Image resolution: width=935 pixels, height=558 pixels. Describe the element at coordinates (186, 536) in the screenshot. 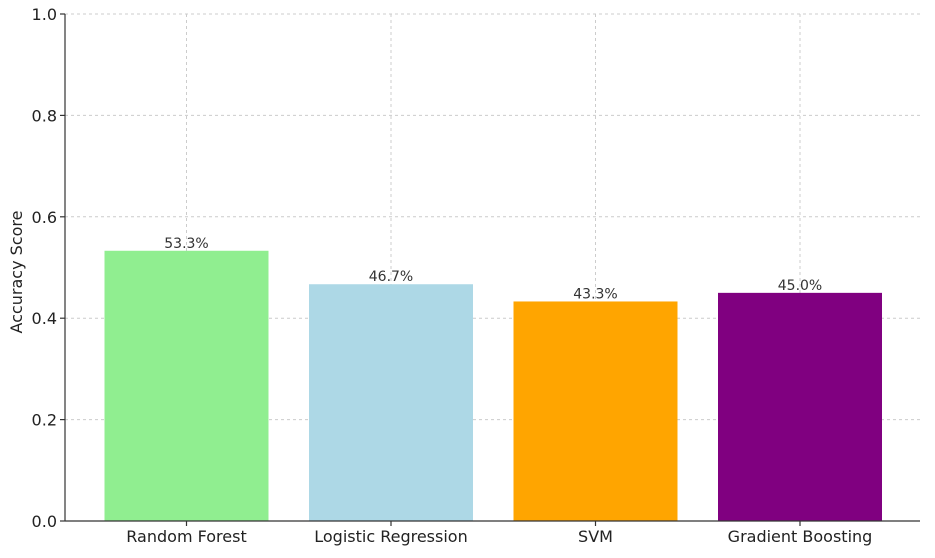

I see `x-tick-label: Random Forest` at that location.